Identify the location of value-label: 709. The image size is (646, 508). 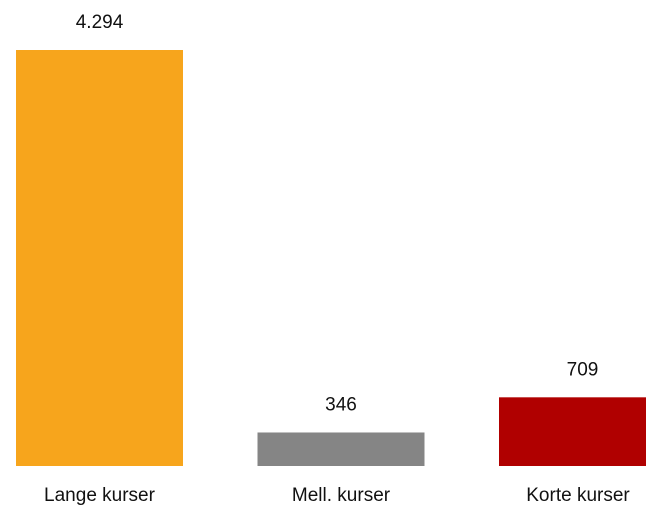
(583, 369).